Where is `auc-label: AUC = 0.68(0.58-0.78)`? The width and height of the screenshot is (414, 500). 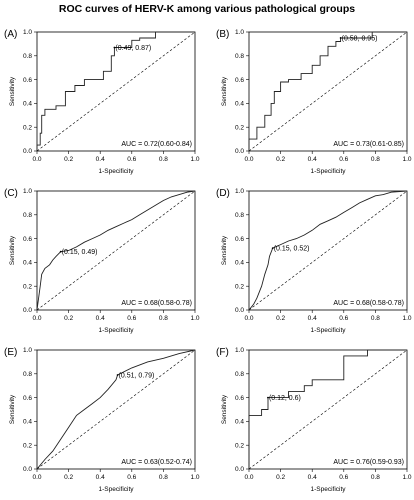 auc-label: AUC = 0.68(0.58-0.78) is located at coordinates (368, 303).